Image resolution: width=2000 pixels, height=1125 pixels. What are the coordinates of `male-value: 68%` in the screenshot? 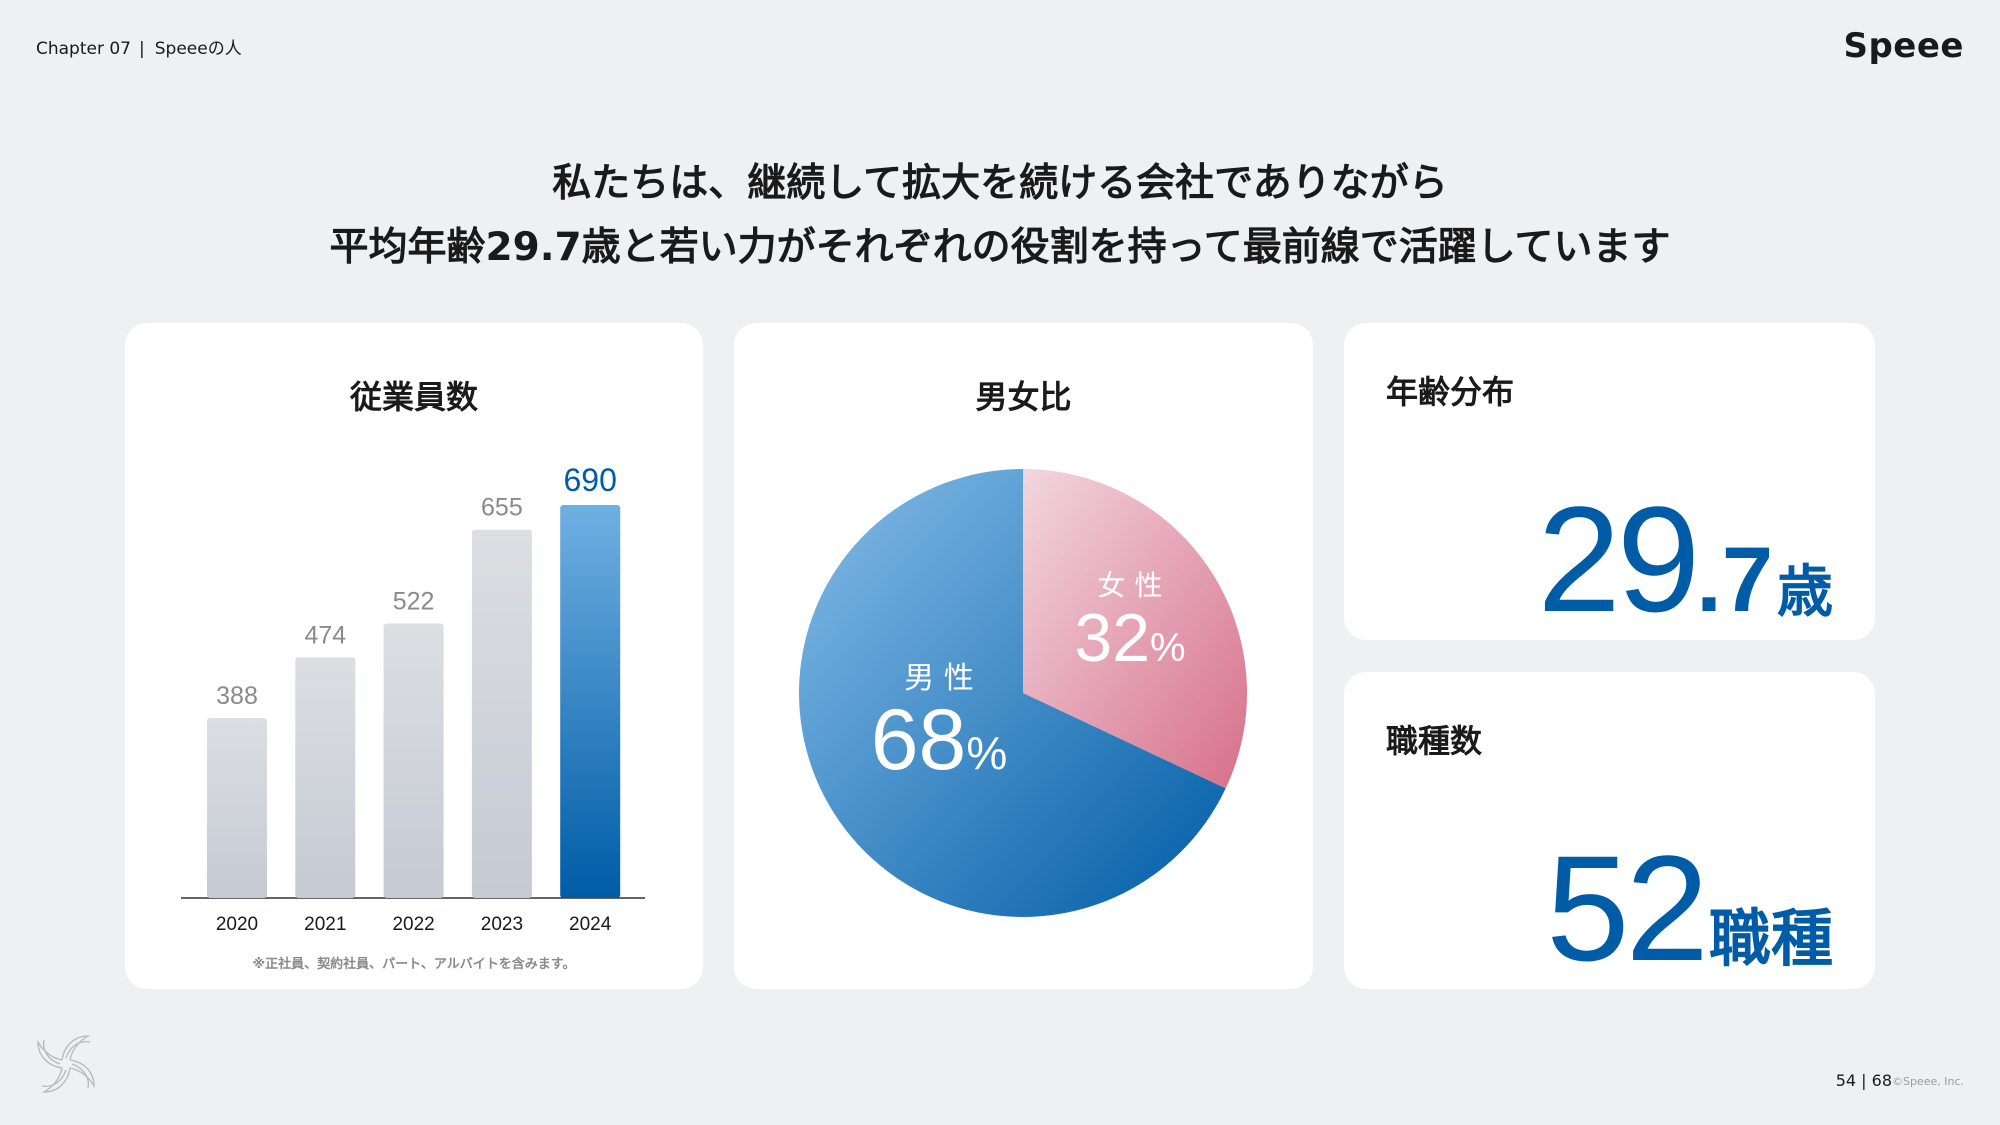 It's located at (939, 740).